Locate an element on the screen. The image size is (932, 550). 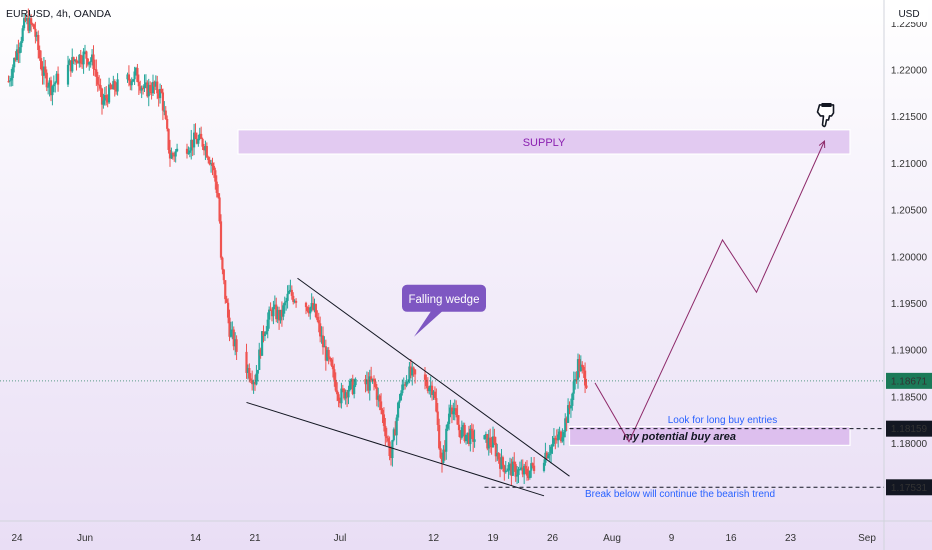
projection-arrowhead is located at coordinates (822, 143).